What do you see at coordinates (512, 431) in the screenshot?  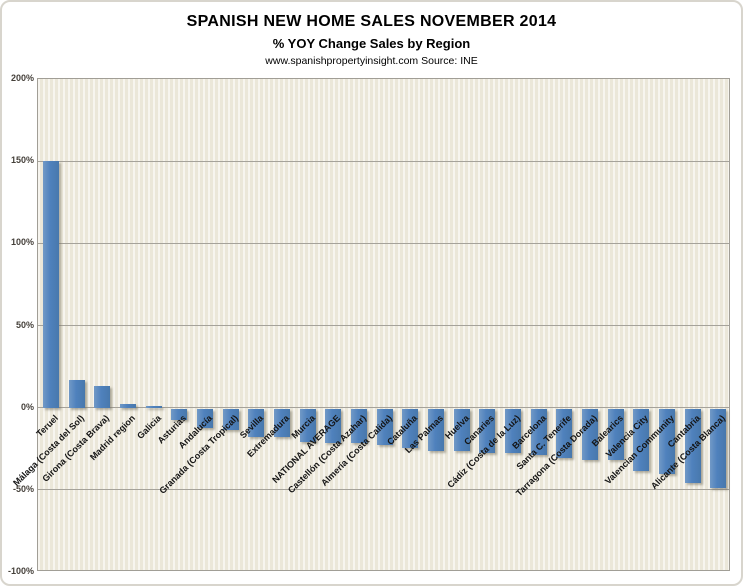 I see `bar-c-diz-costa-de-la-luz` at bounding box center [512, 431].